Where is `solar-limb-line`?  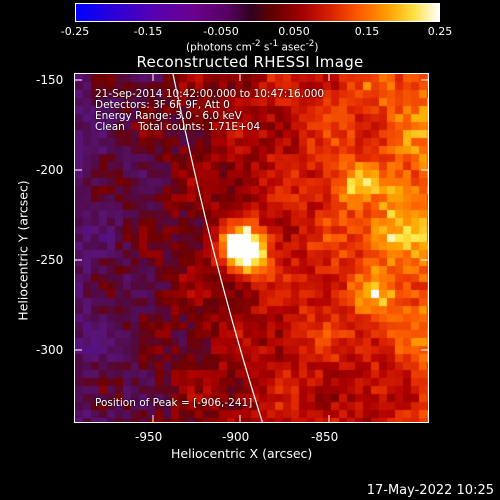
solar-limb-line is located at coordinates (217, 248).